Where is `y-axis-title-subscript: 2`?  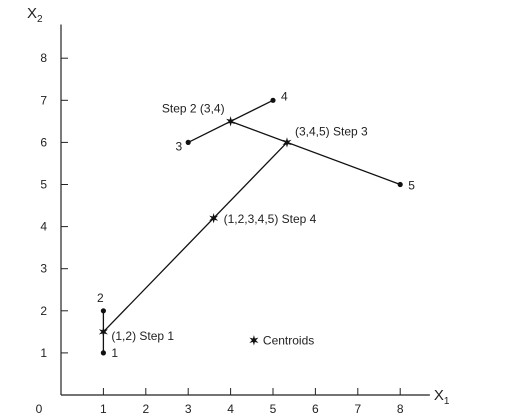 y-axis-title-subscript: 2 is located at coordinates (40, 19).